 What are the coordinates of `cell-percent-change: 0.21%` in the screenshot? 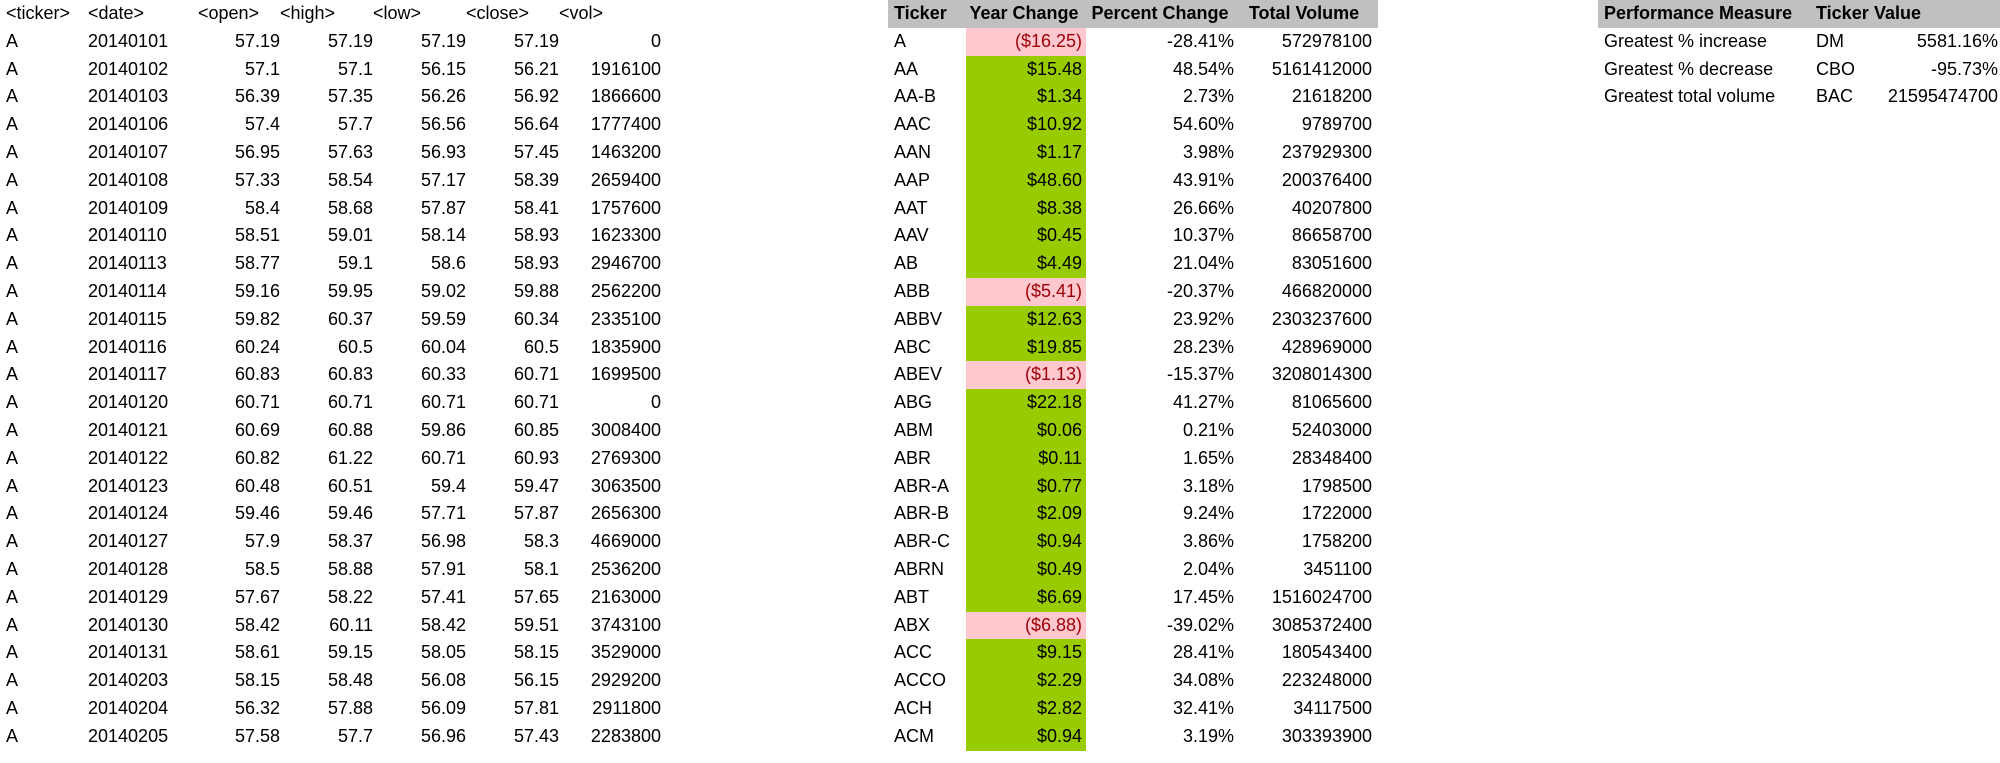 It's located at (1208, 429).